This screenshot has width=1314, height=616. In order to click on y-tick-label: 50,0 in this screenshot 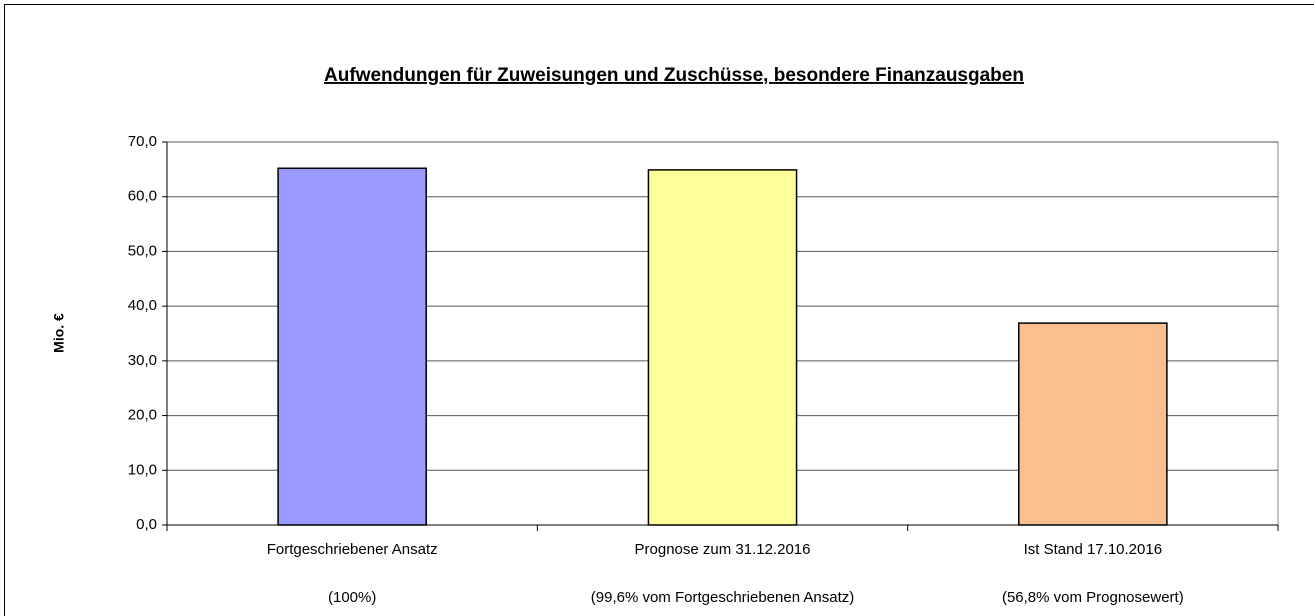, I will do `click(142, 250)`.